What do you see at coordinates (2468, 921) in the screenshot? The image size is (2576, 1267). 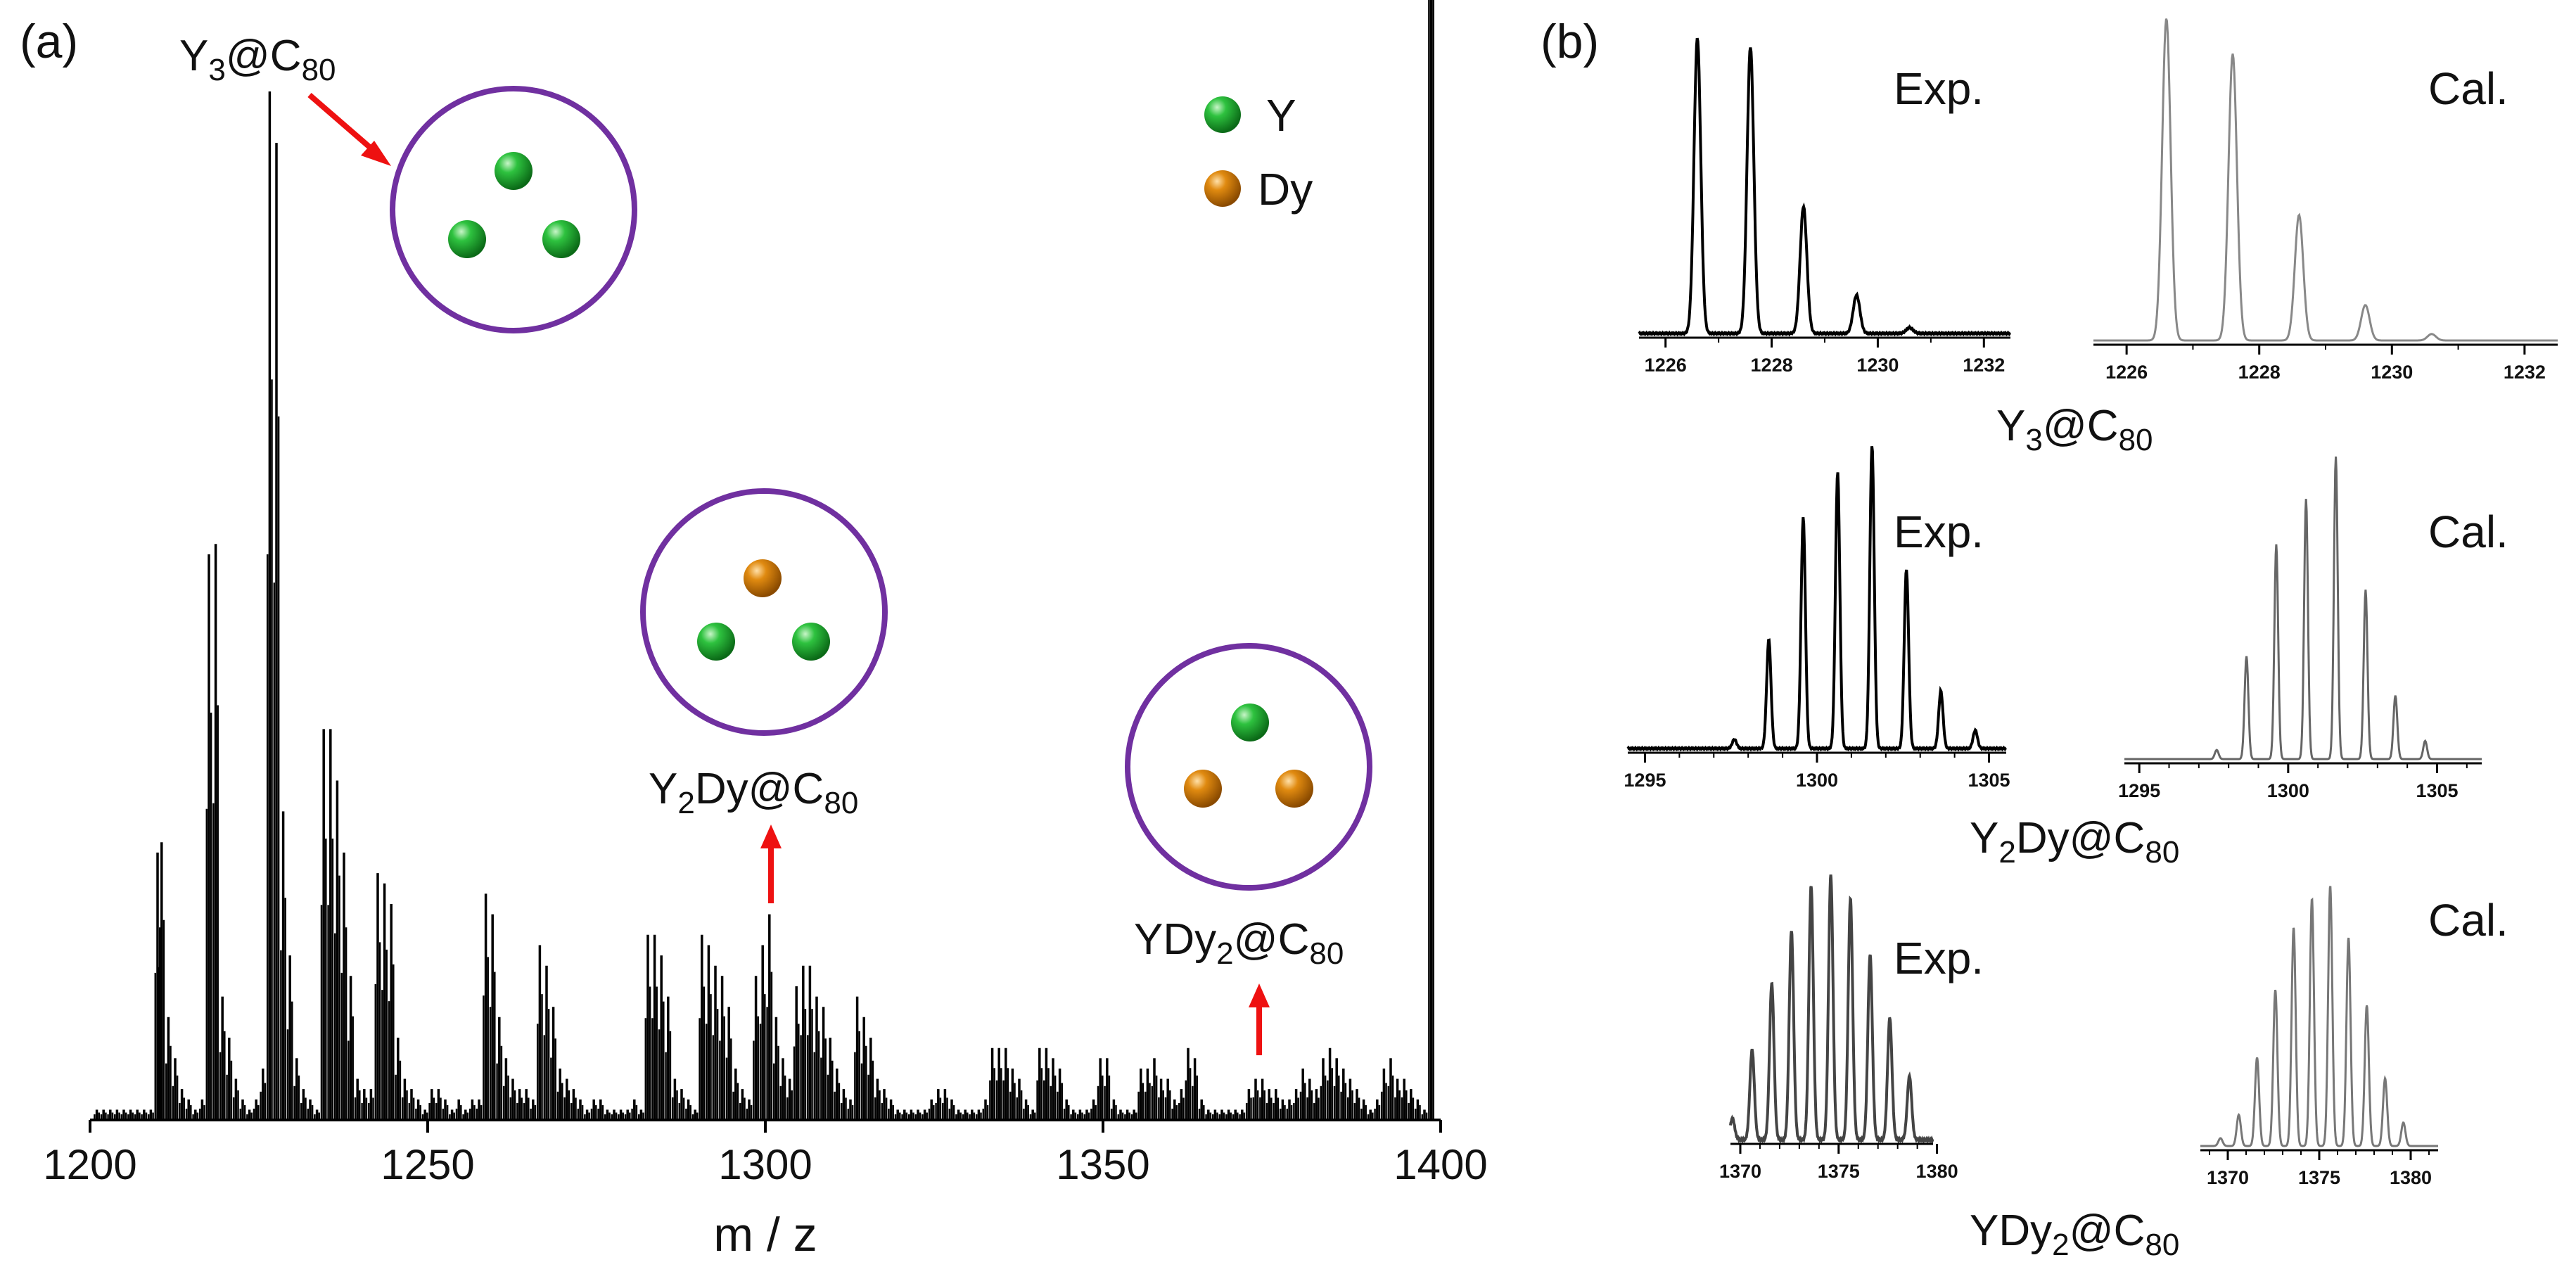 I see `cal-label-3: Cal.` at bounding box center [2468, 921].